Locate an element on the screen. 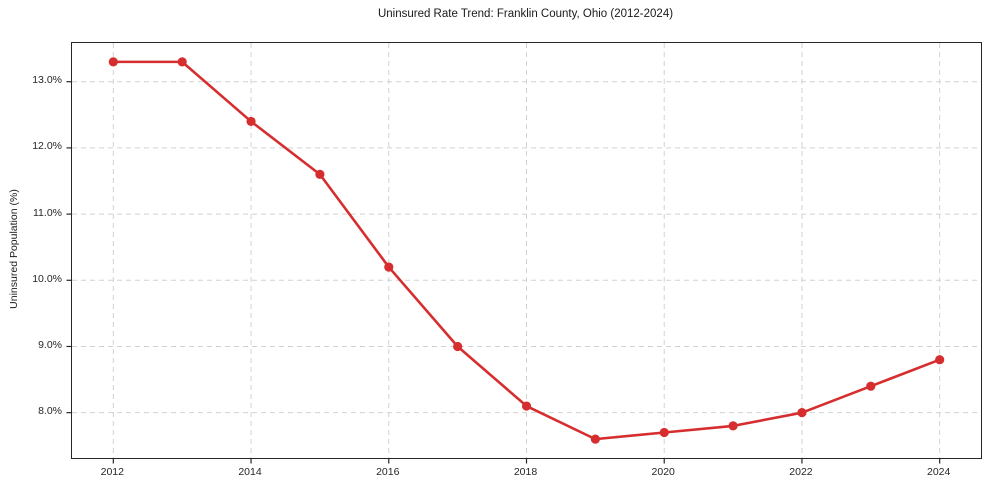 This screenshot has width=989, height=490. y-tick-label: 8.0% is located at coordinates (50, 411).